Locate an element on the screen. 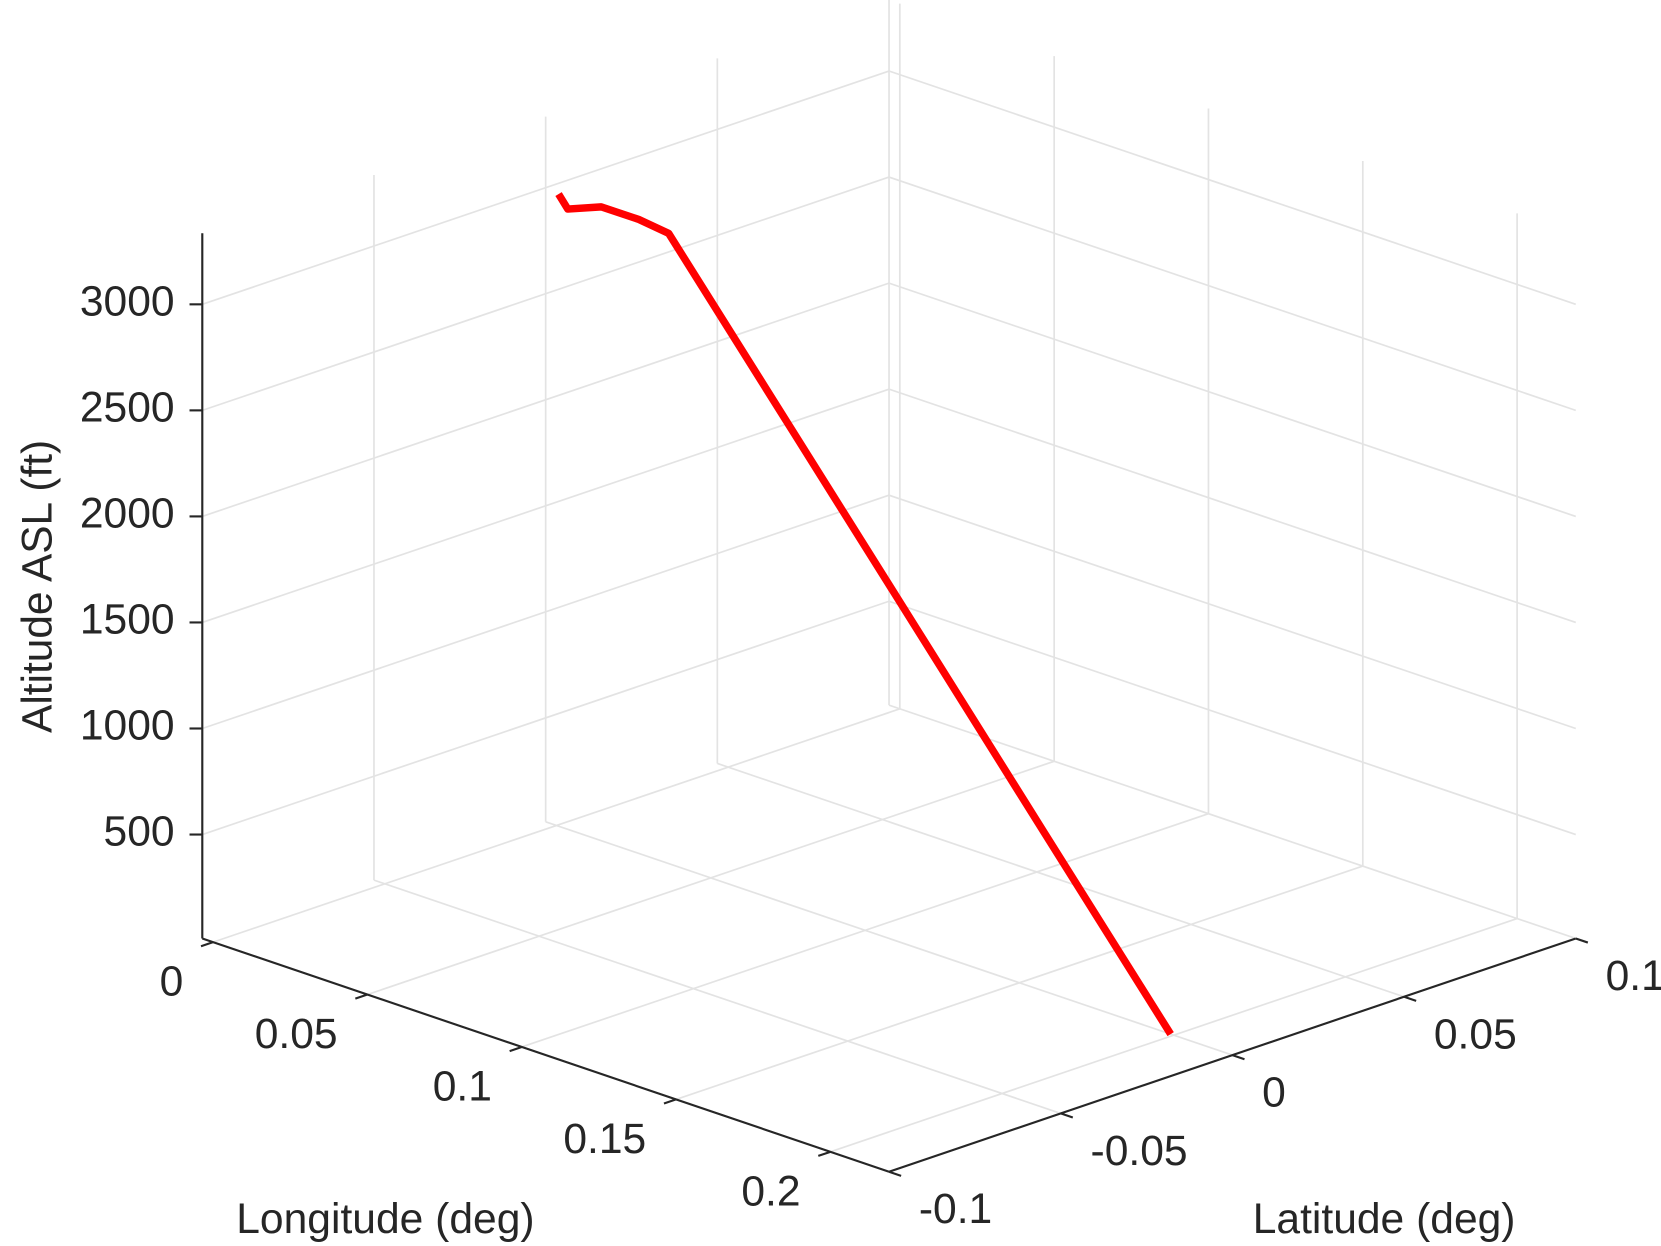 The image size is (1661, 1246). y-tick-label: 0 is located at coordinates (1274, 1093).